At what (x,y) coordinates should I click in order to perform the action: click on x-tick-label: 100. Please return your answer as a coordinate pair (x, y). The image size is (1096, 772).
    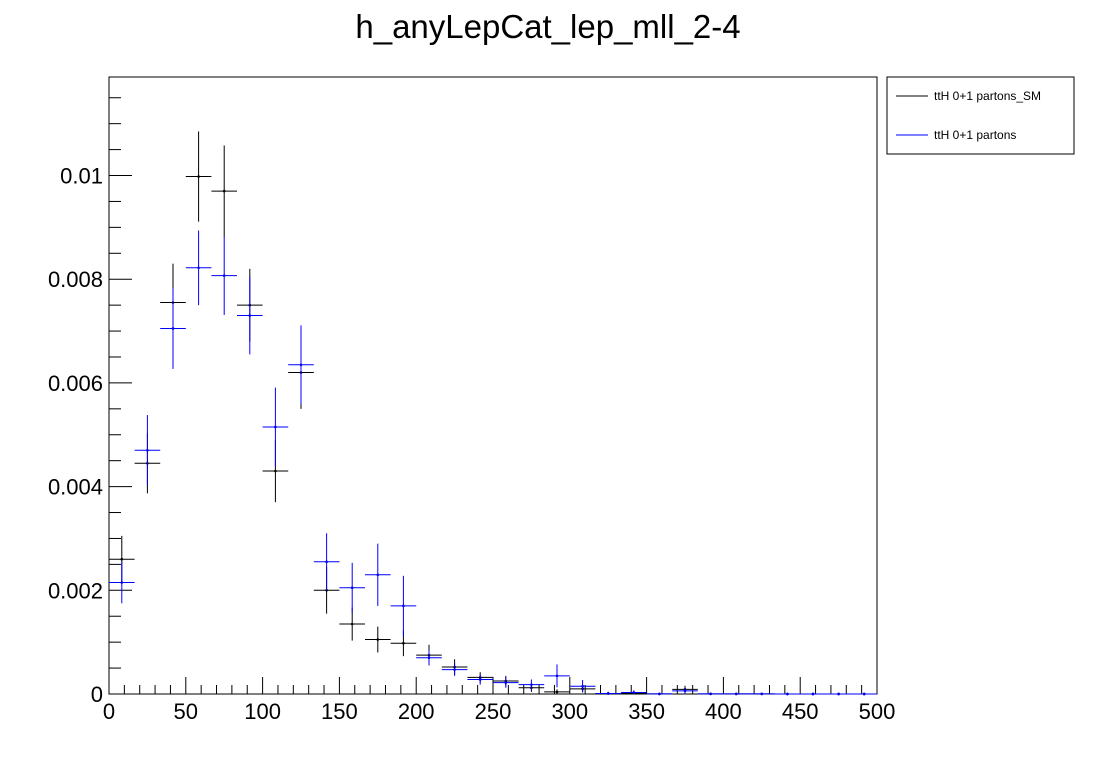
    Looking at the image, I should click on (262, 711).